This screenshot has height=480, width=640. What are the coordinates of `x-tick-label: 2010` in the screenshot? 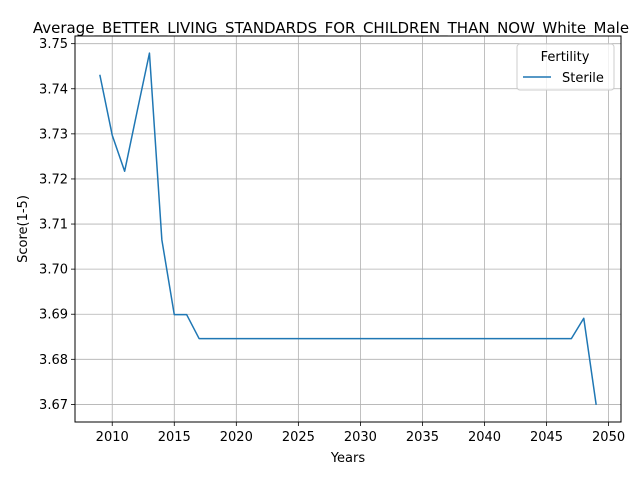 It's located at (112, 437).